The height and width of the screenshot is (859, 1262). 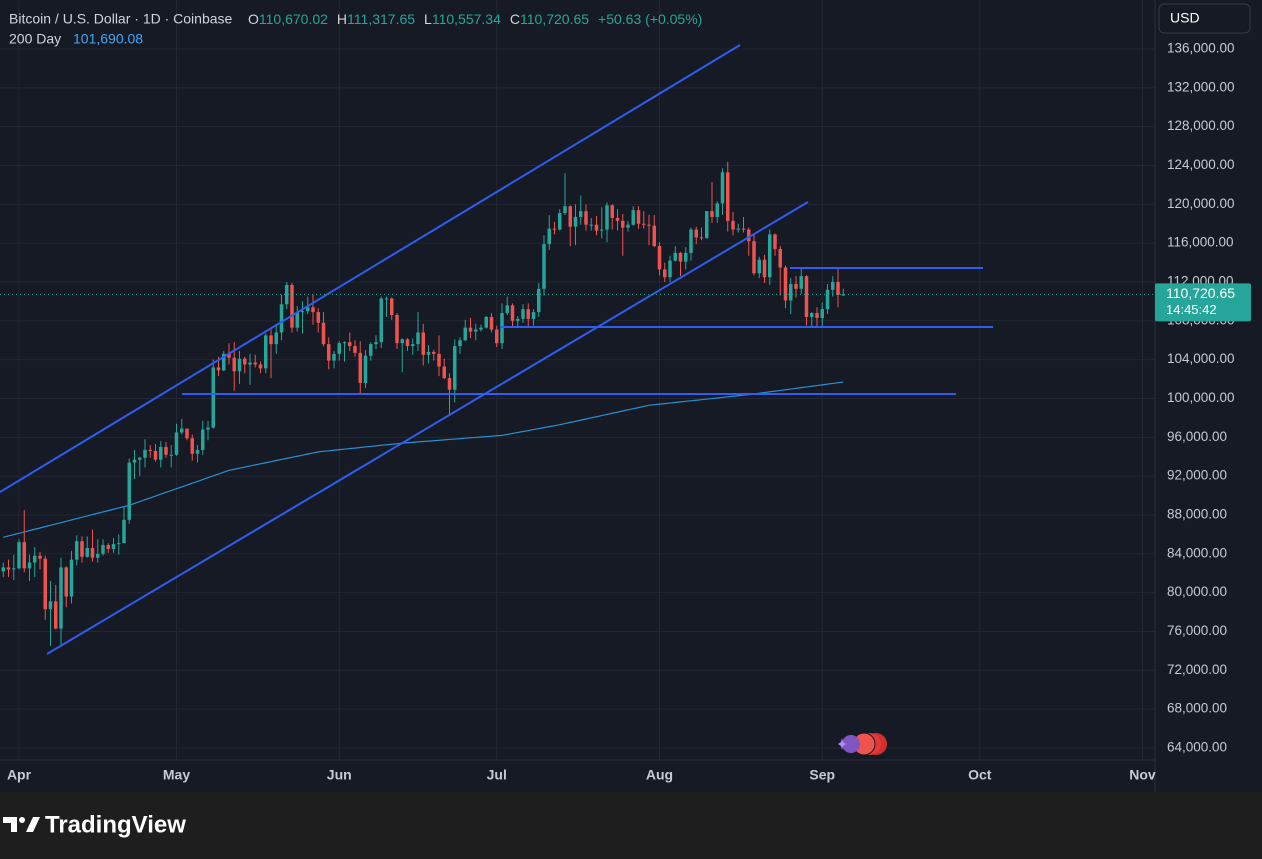 I want to click on footer: TradingView, so click(x=631, y=825).